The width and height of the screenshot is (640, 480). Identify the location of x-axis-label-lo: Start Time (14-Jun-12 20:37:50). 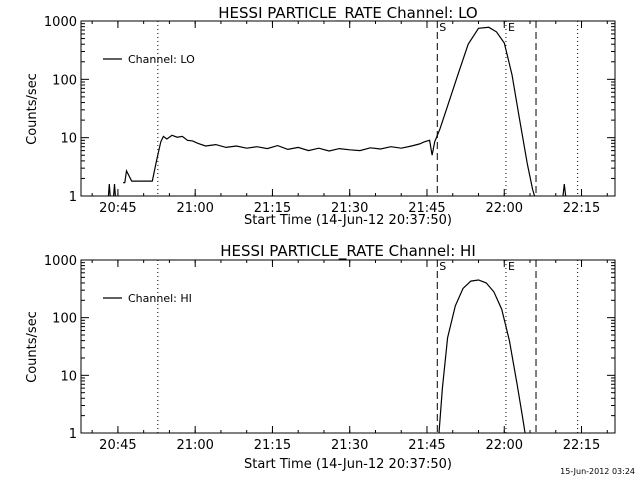
(348, 220).